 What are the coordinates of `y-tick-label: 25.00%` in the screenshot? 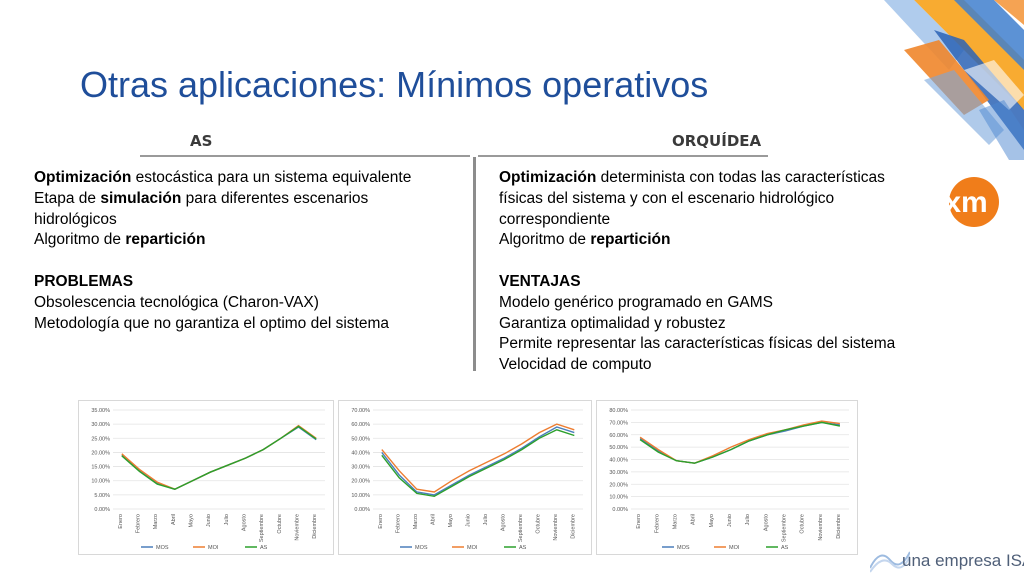 It's located at (100, 439).